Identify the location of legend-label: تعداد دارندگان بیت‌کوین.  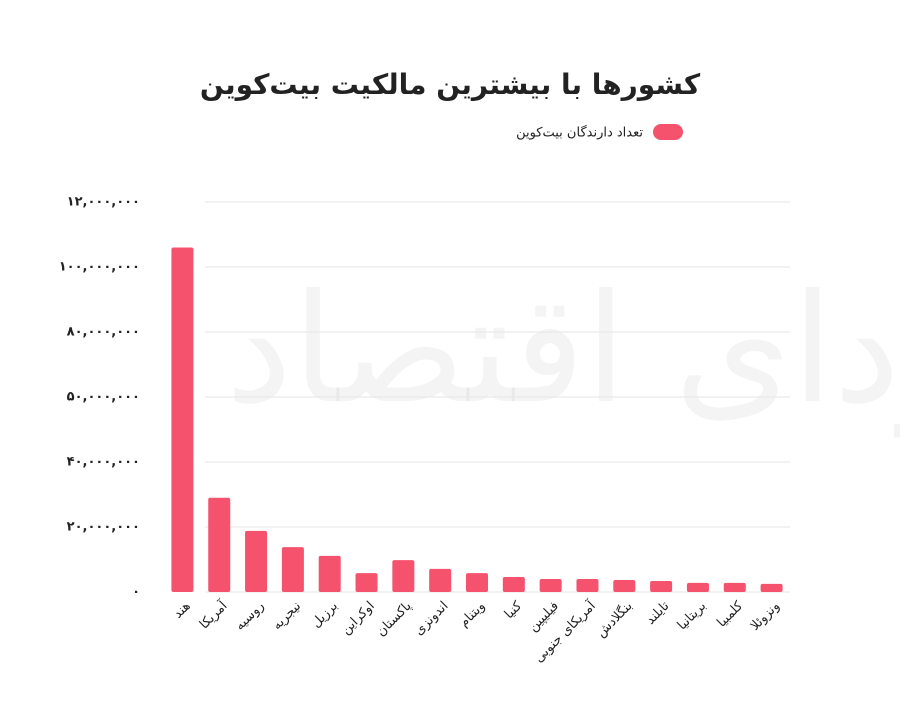
(579, 133).